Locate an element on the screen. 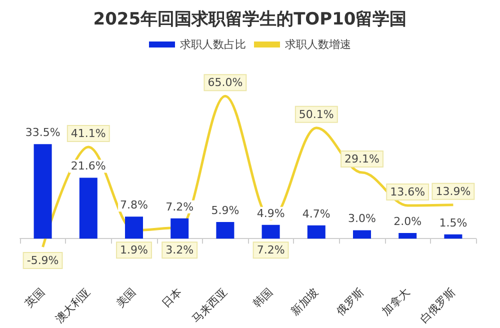 The width and height of the screenshot is (500, 328). data-label: 4.9% is located at coordinates (270, 213).